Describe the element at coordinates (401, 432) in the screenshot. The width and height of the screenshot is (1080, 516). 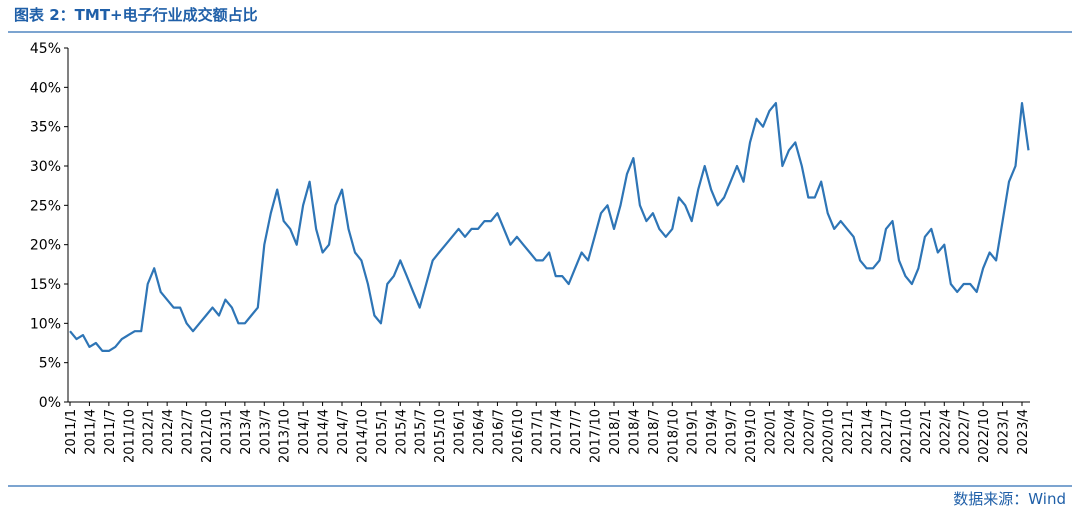
I see `x-tick-label: 2015/4` at that location.